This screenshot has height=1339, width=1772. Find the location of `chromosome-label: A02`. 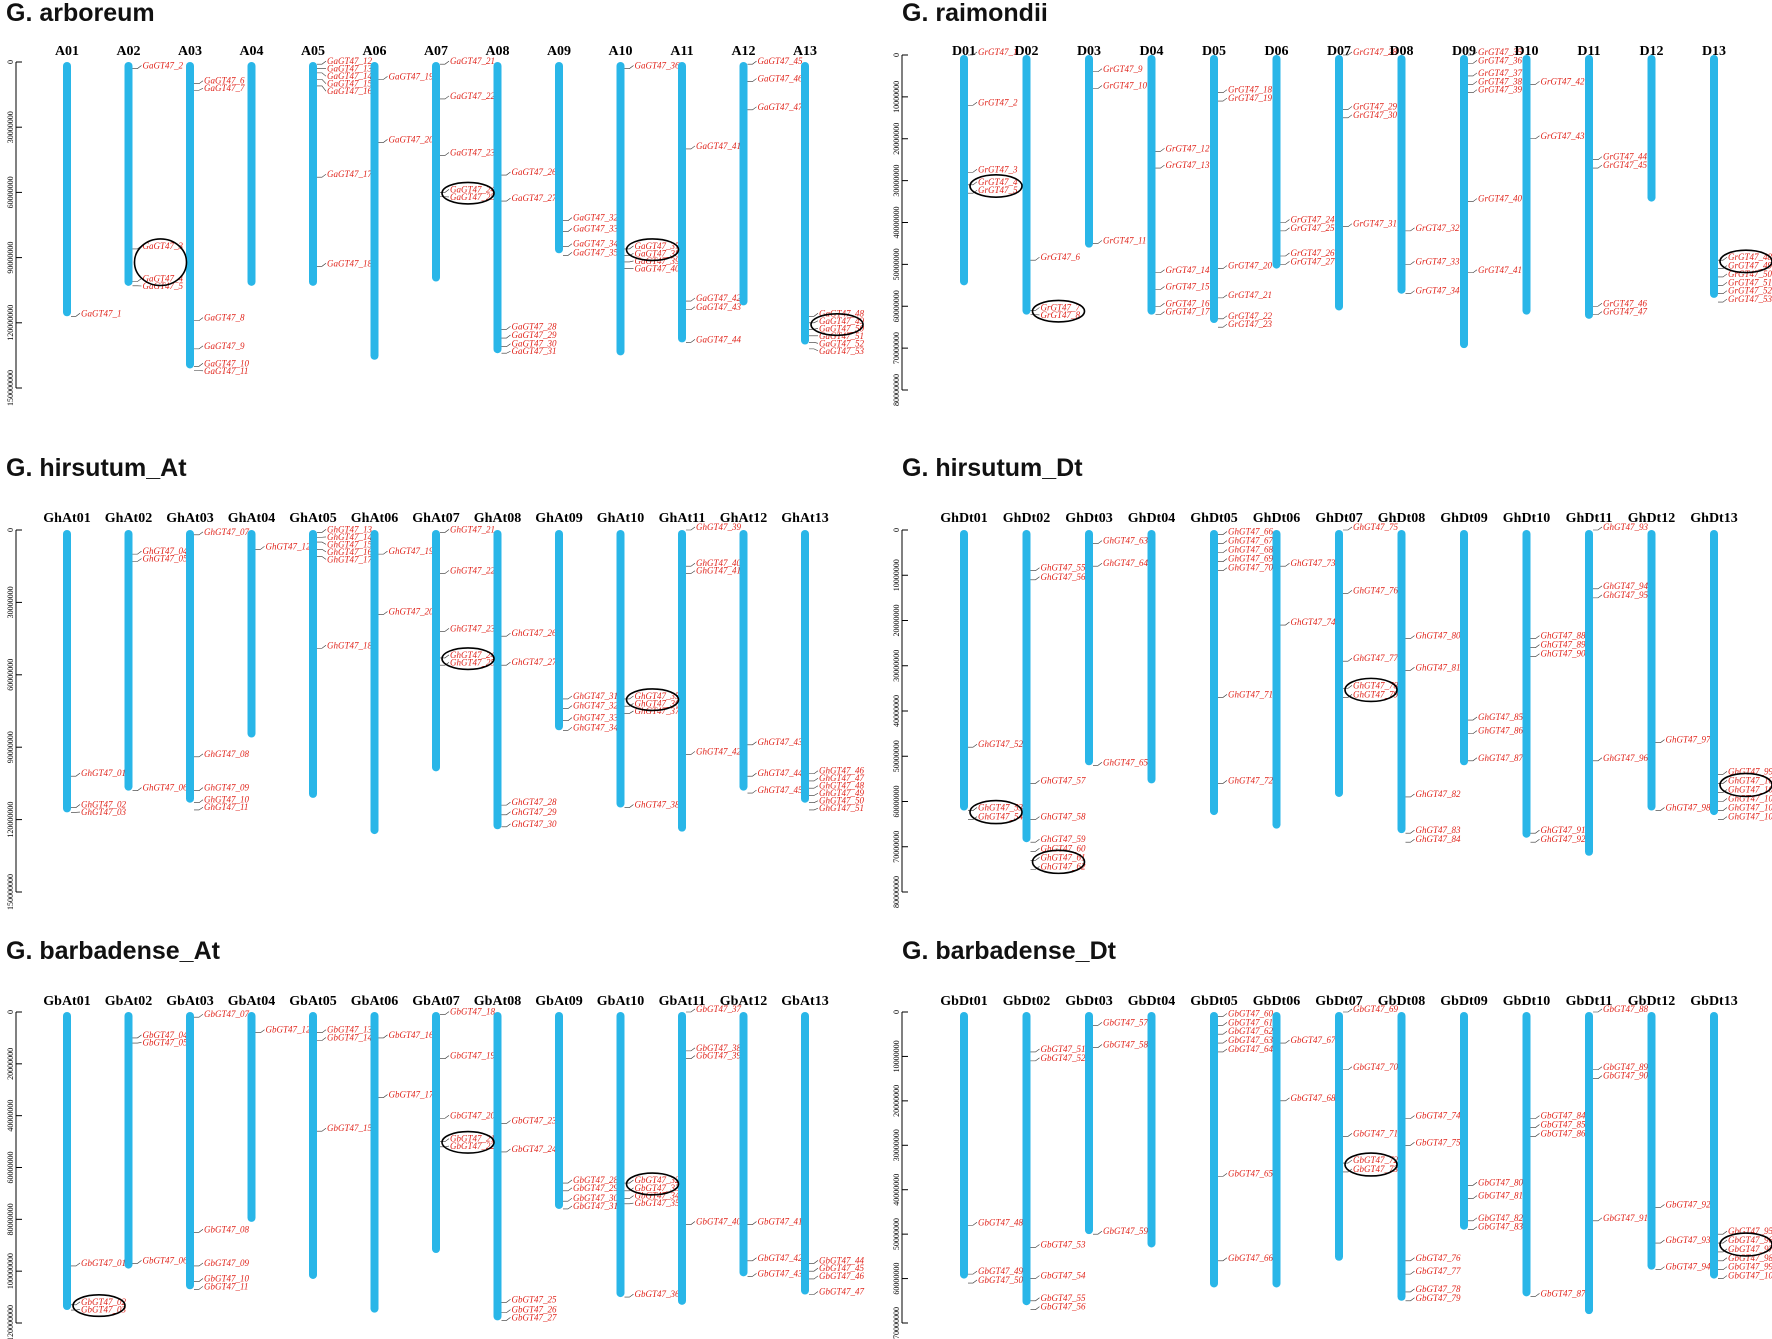

chromosome-label: A02 is located at coordinates (128, 51).